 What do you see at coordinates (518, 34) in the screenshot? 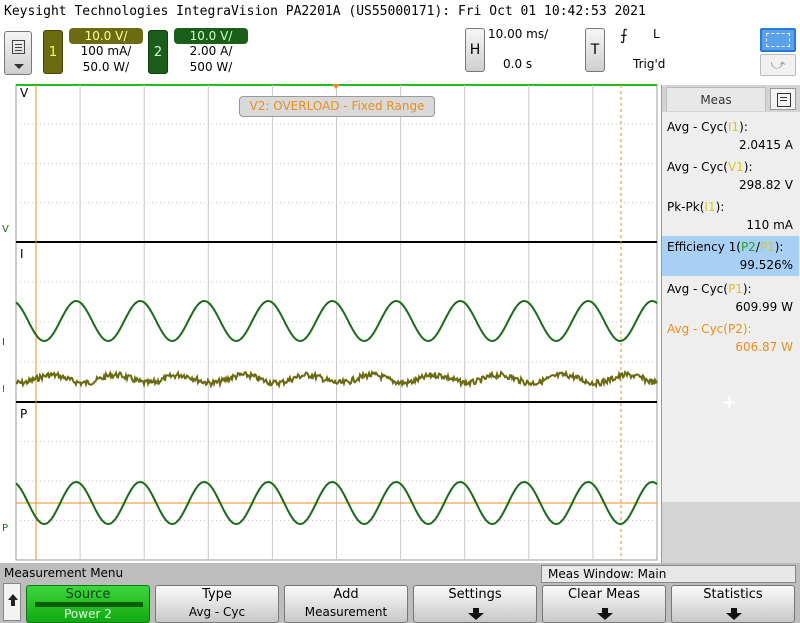
I see `horizontal-scale: 10.00 ms/` at bounding box center [518, 34].